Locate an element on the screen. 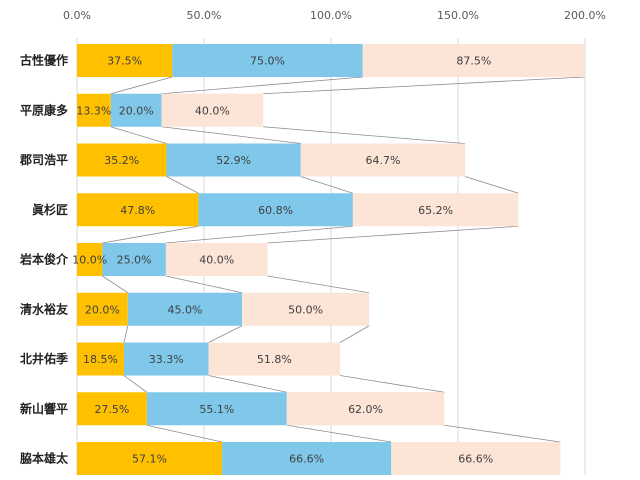 Image resolution: width=640 pixels, height=480 pixels. data-label: 50.0% is located at coordinates (305, 309).